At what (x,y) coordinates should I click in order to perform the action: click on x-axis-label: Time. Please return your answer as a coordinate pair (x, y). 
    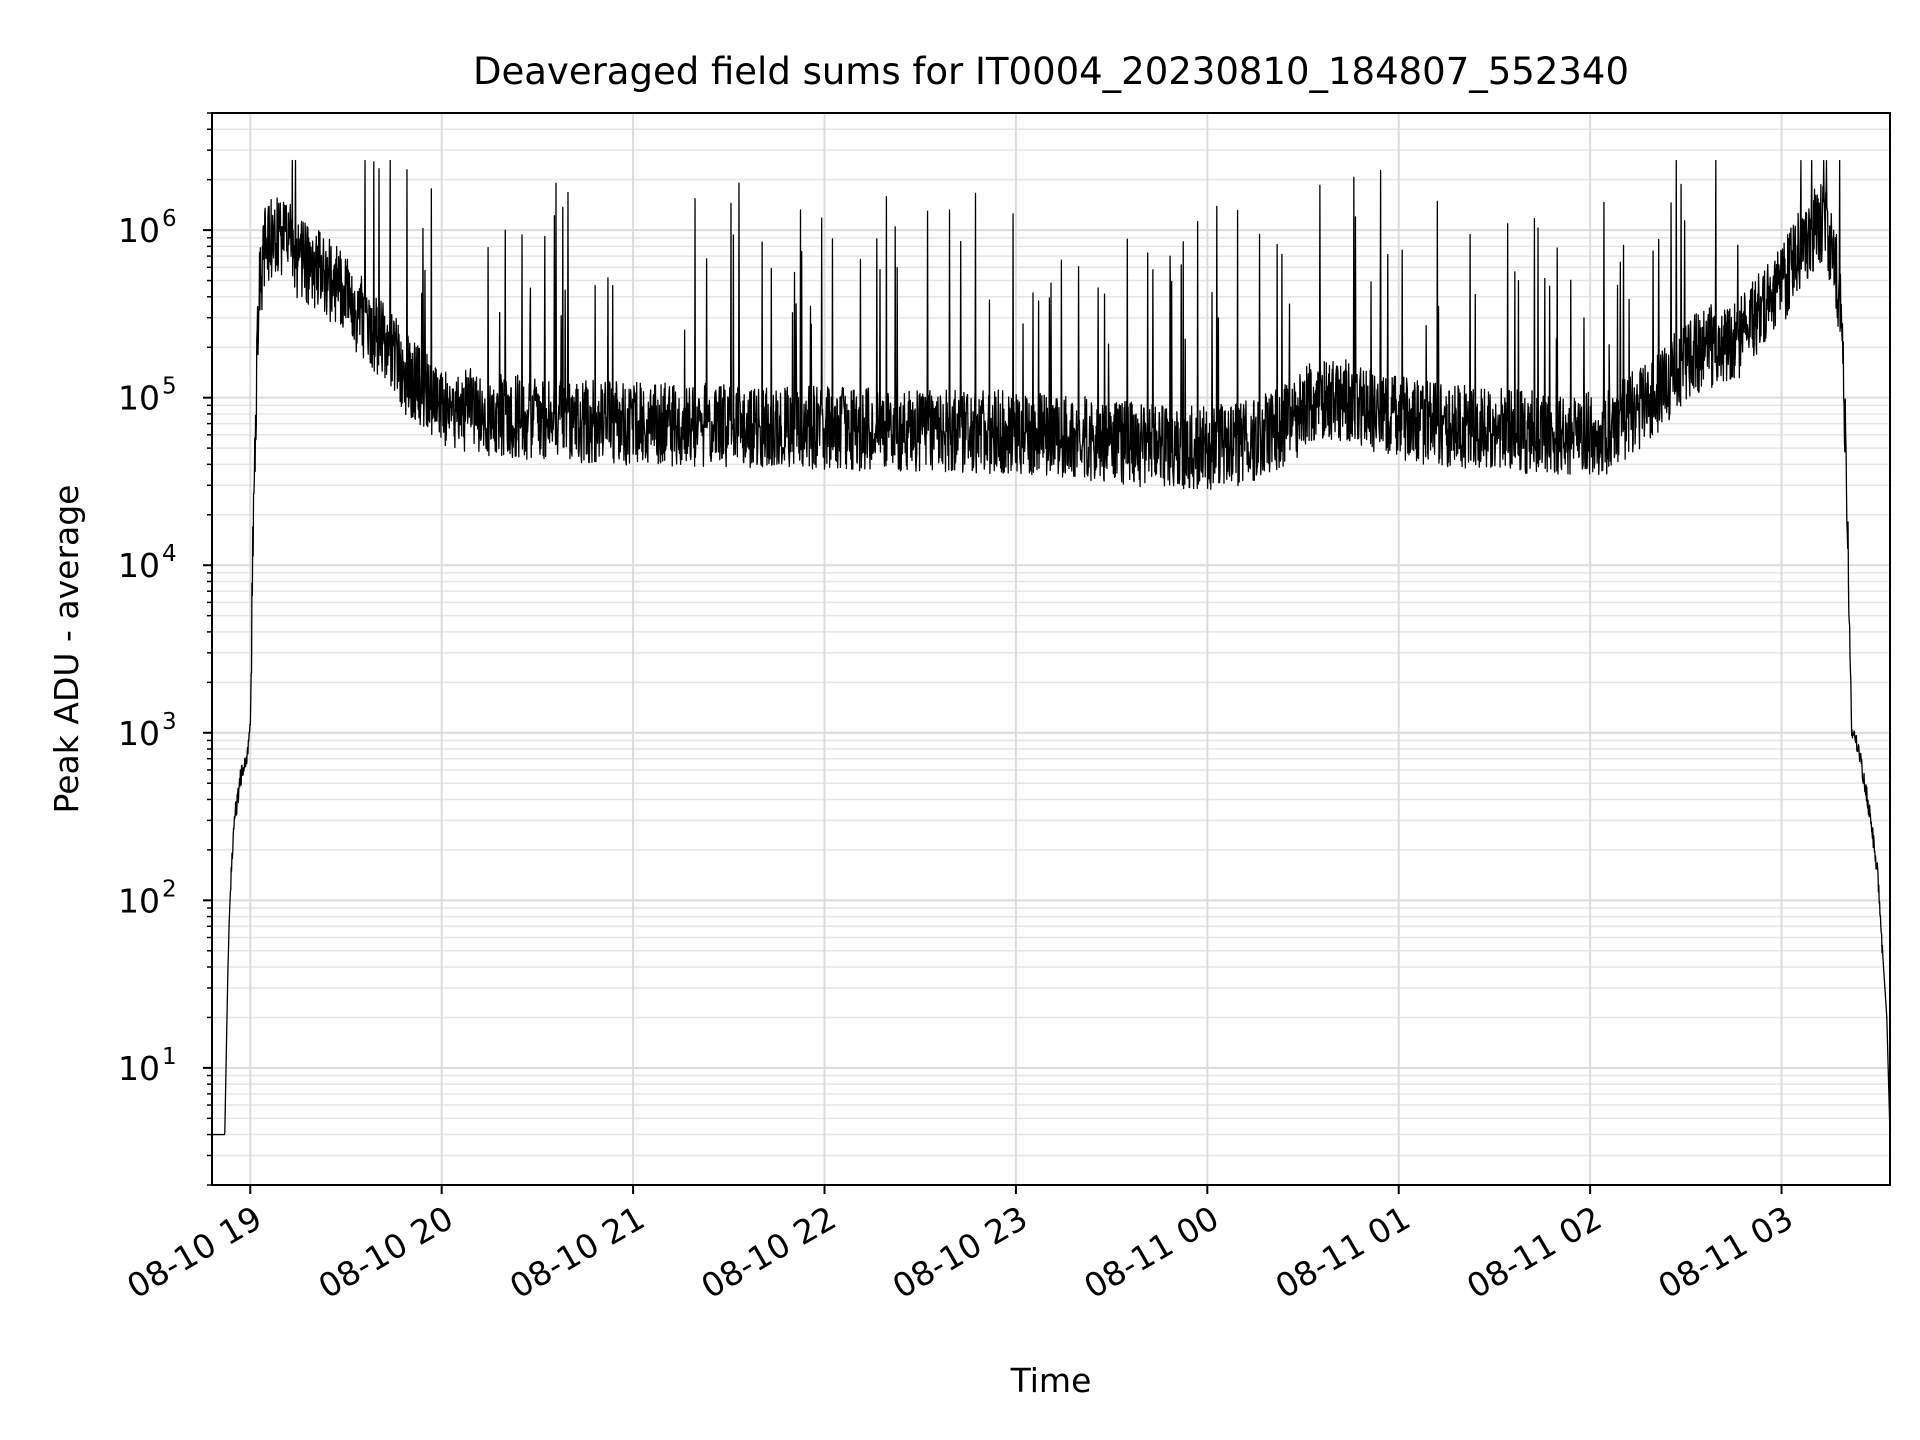
    Looking at the image, I should click on (1051, 1380).